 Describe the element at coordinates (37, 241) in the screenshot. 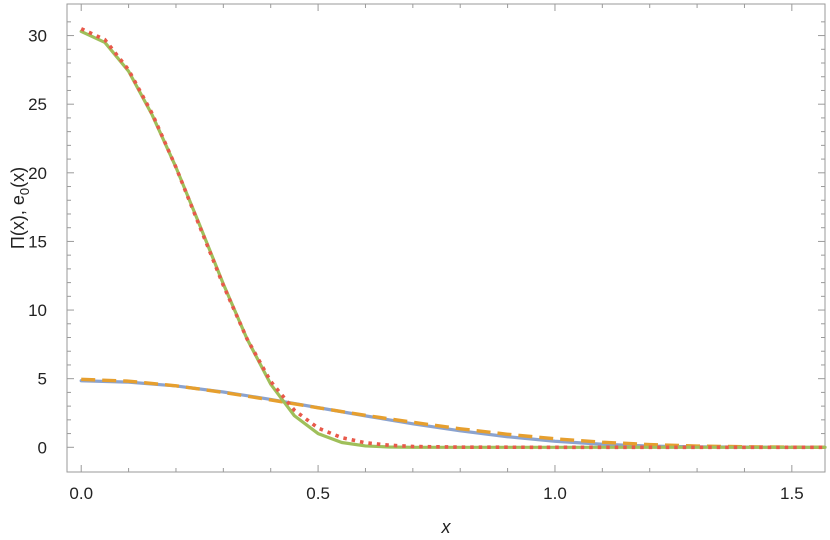

I see `y-tick-label: 15` at that location.